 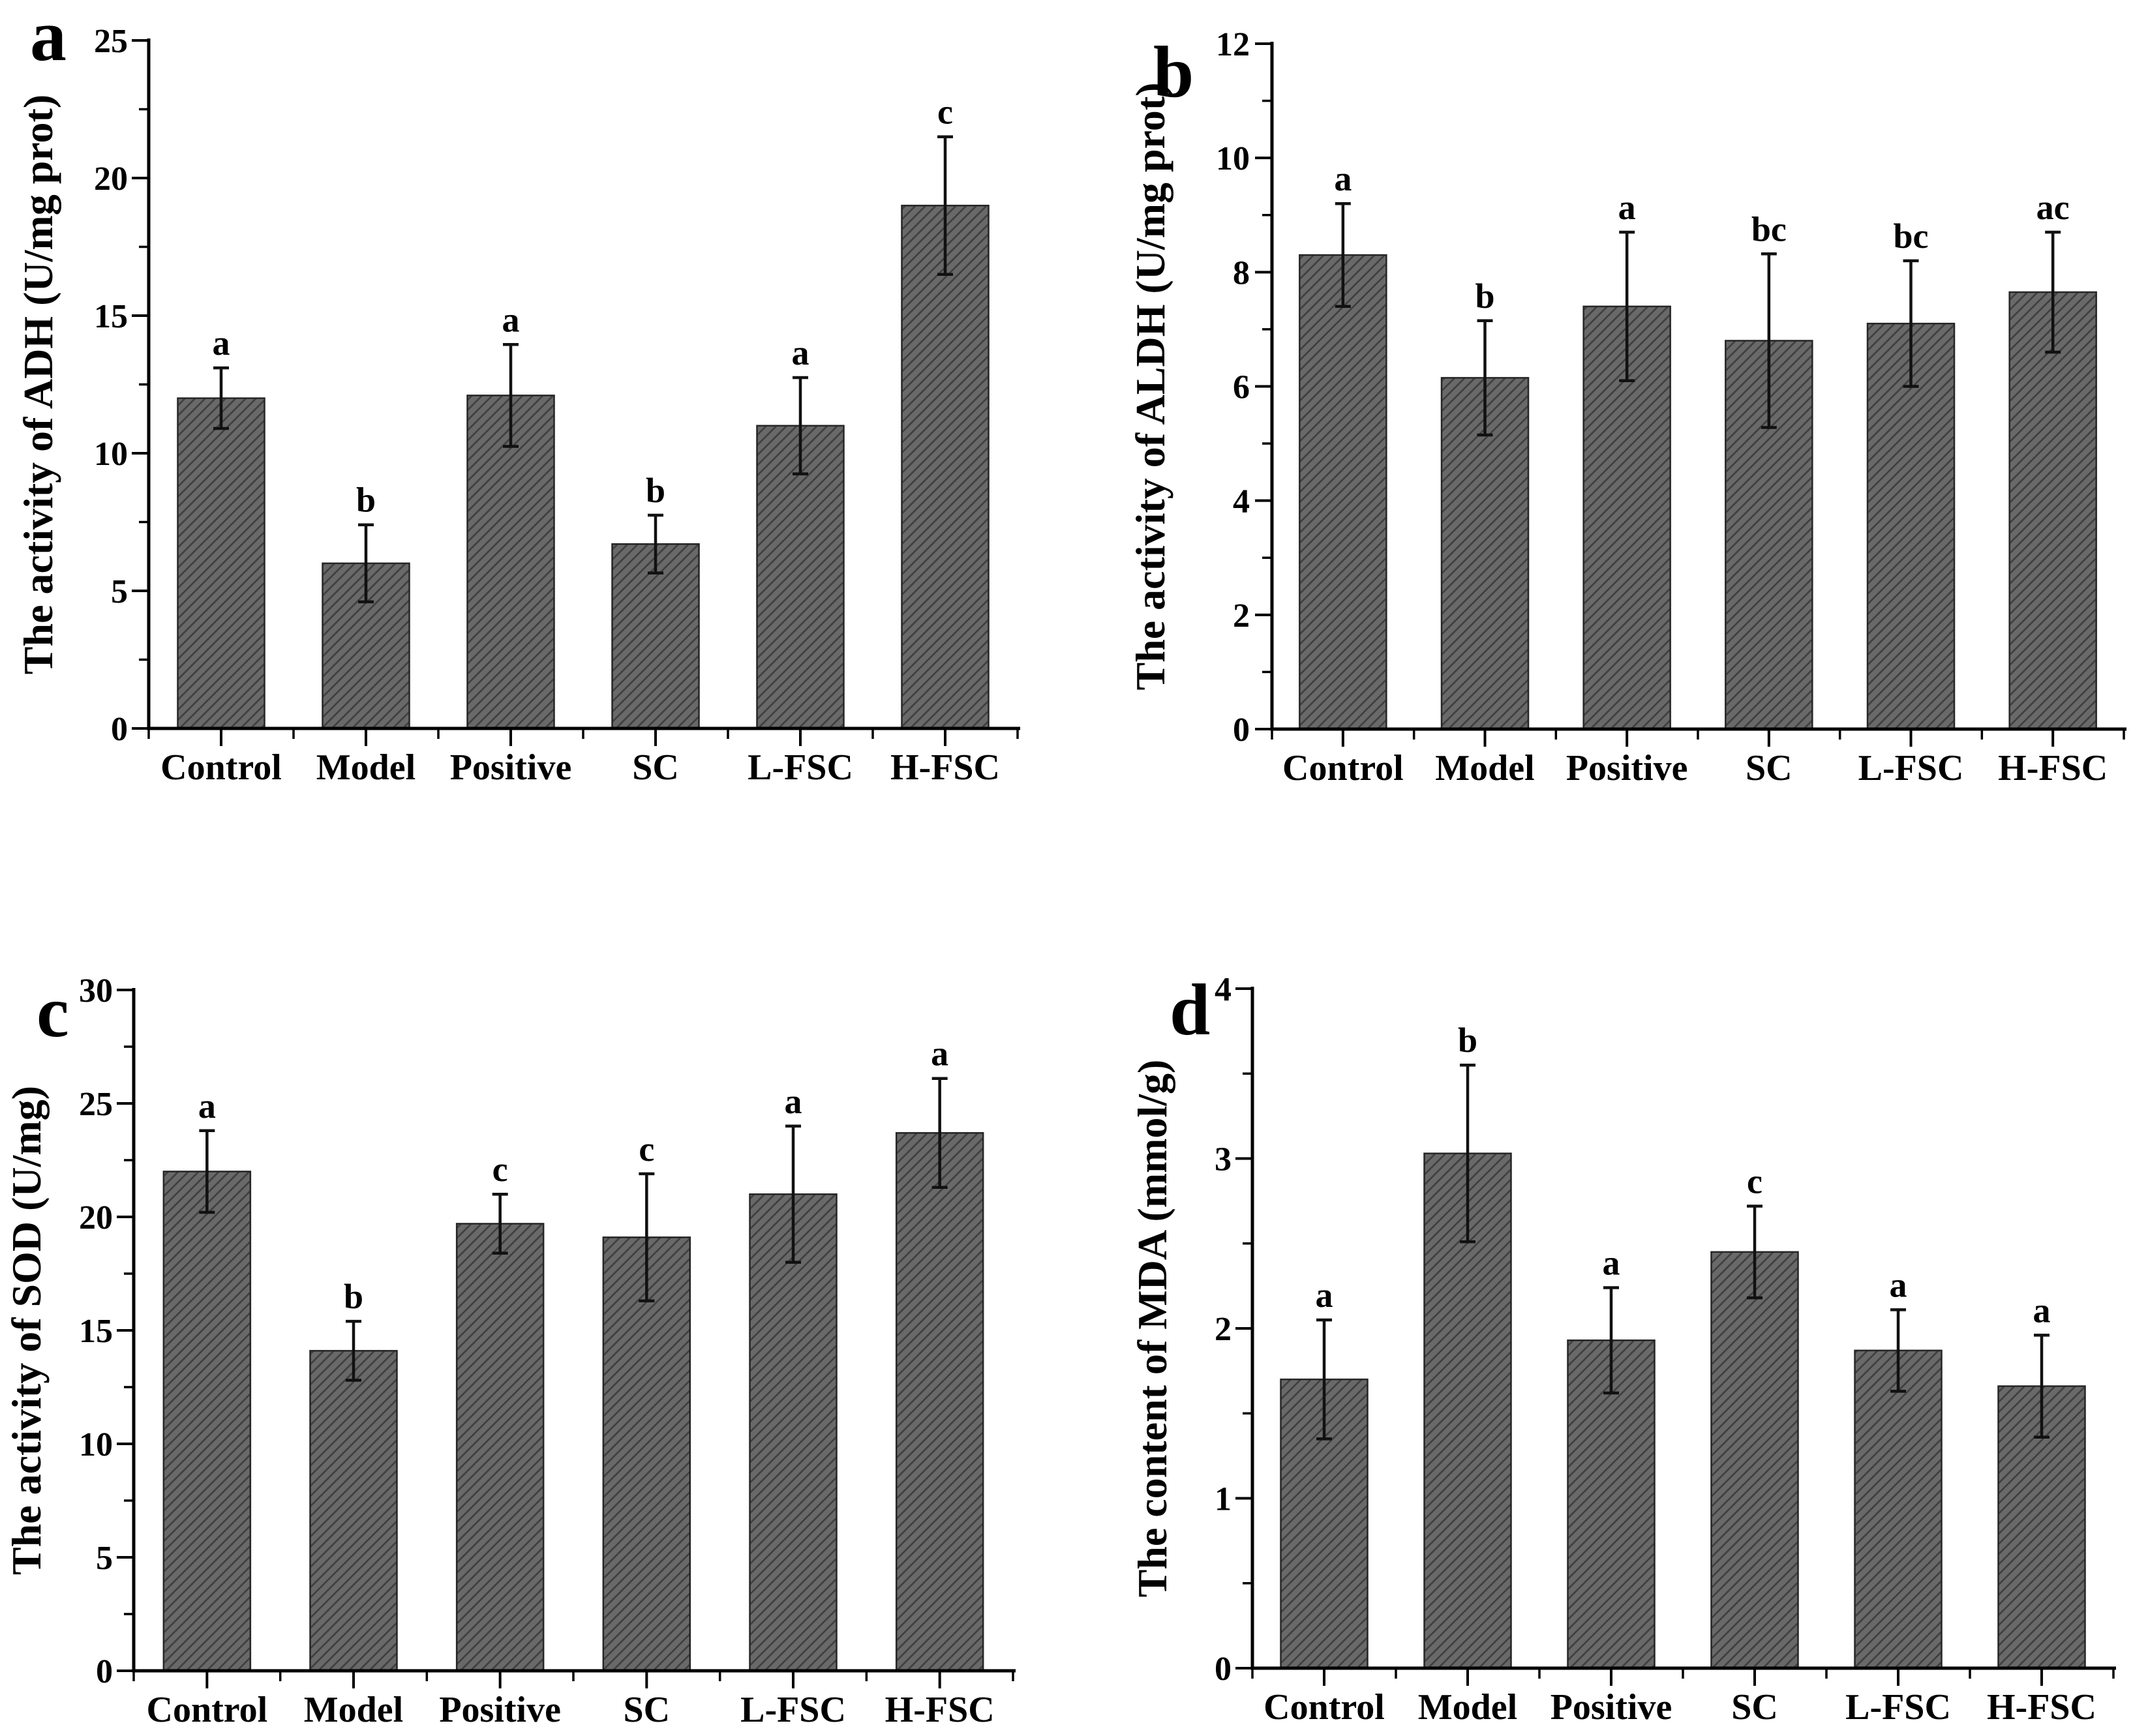 I want to click on y-axis-title: The activity of SOD (U/mg), so click(x=26, y=1330).